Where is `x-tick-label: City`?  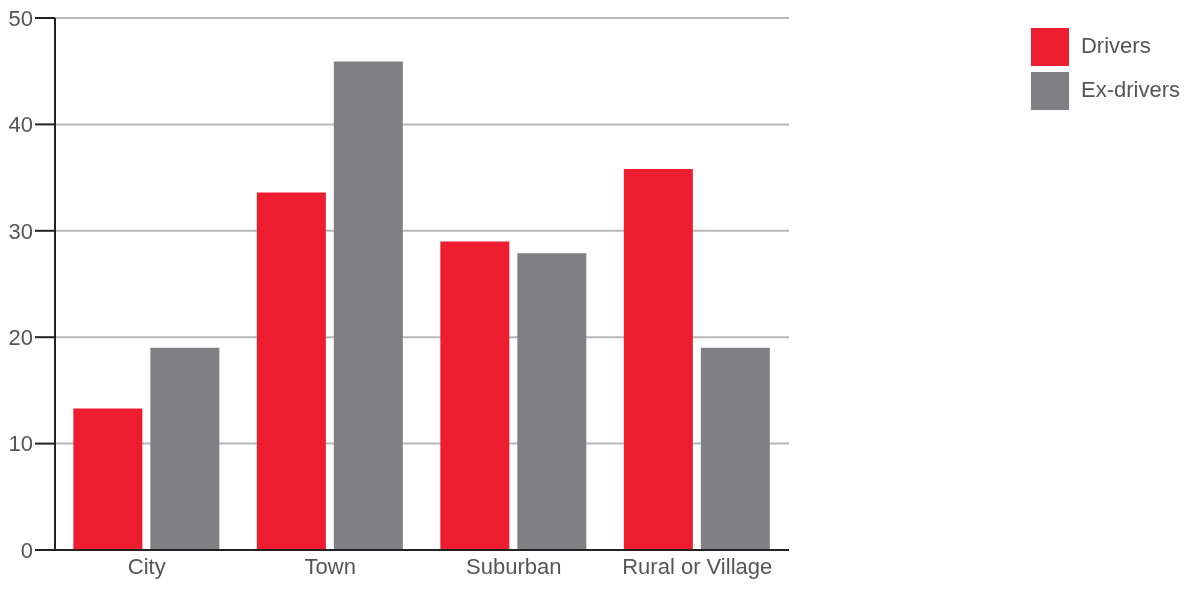 x-tick-label: City is located at coordinates (146, 566).